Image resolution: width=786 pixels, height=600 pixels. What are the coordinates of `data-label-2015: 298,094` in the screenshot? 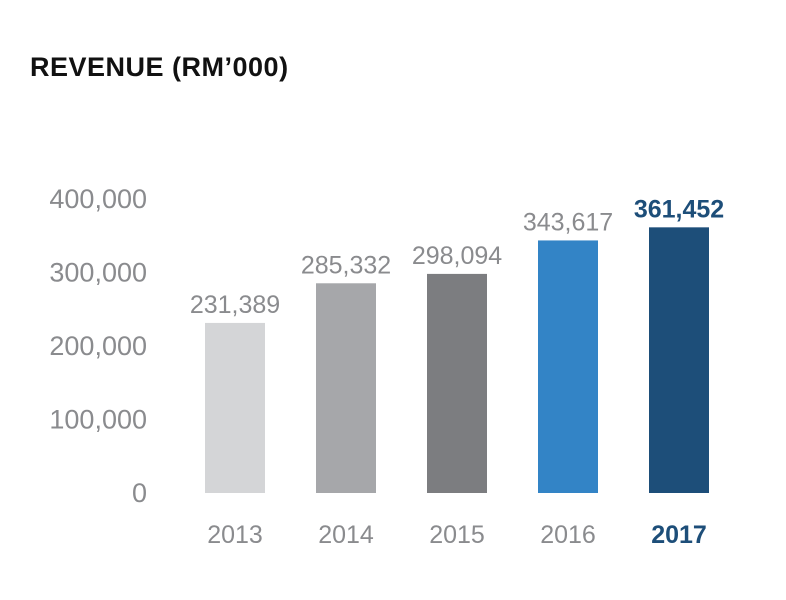 It's located at (457, 256).